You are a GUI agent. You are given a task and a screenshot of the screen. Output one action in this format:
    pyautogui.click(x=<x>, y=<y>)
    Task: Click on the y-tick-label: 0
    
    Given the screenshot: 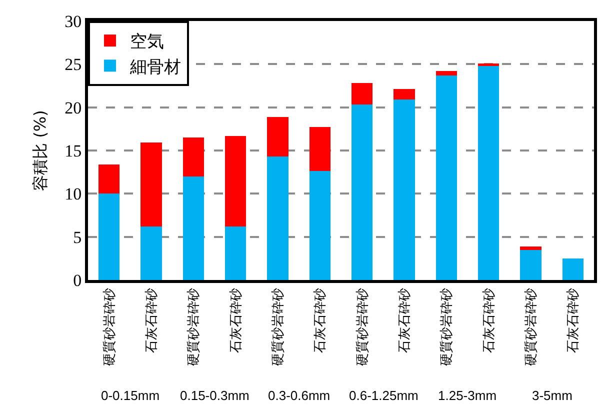 What is the action you would take?
    pyautogui.click(x=77, y=280)
    